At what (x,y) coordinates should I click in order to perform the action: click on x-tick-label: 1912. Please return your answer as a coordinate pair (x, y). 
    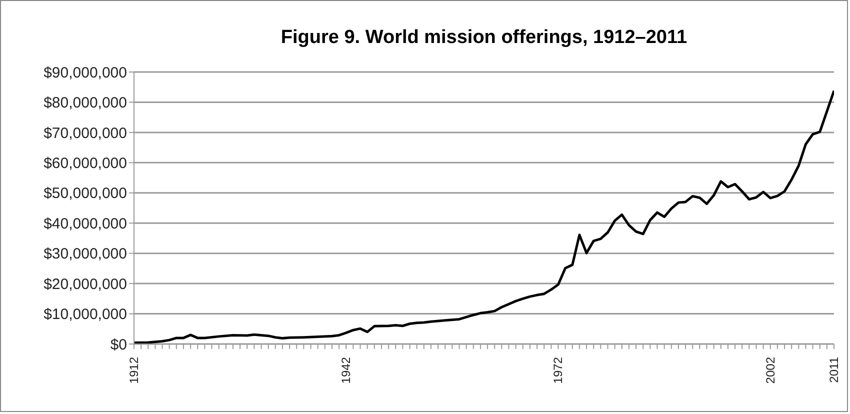
    Looking at the image, I should click on (134, 370).